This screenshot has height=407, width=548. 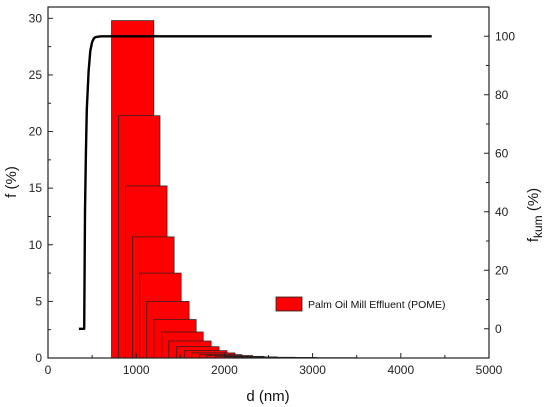 What do you see at coordinates (533, 239) in the screenshot?
I see `y2-axis-title-main: f` at bounding box center [533, 239].